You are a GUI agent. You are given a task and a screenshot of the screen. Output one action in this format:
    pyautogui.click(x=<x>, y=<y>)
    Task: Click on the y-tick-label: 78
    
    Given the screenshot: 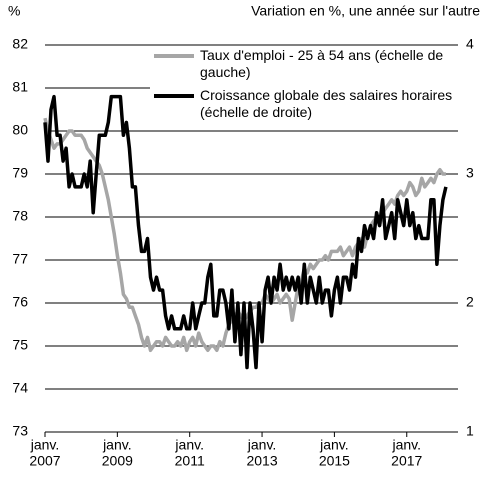 What is the action you would take?
    pyautogui.click(x=20, y=216)
    